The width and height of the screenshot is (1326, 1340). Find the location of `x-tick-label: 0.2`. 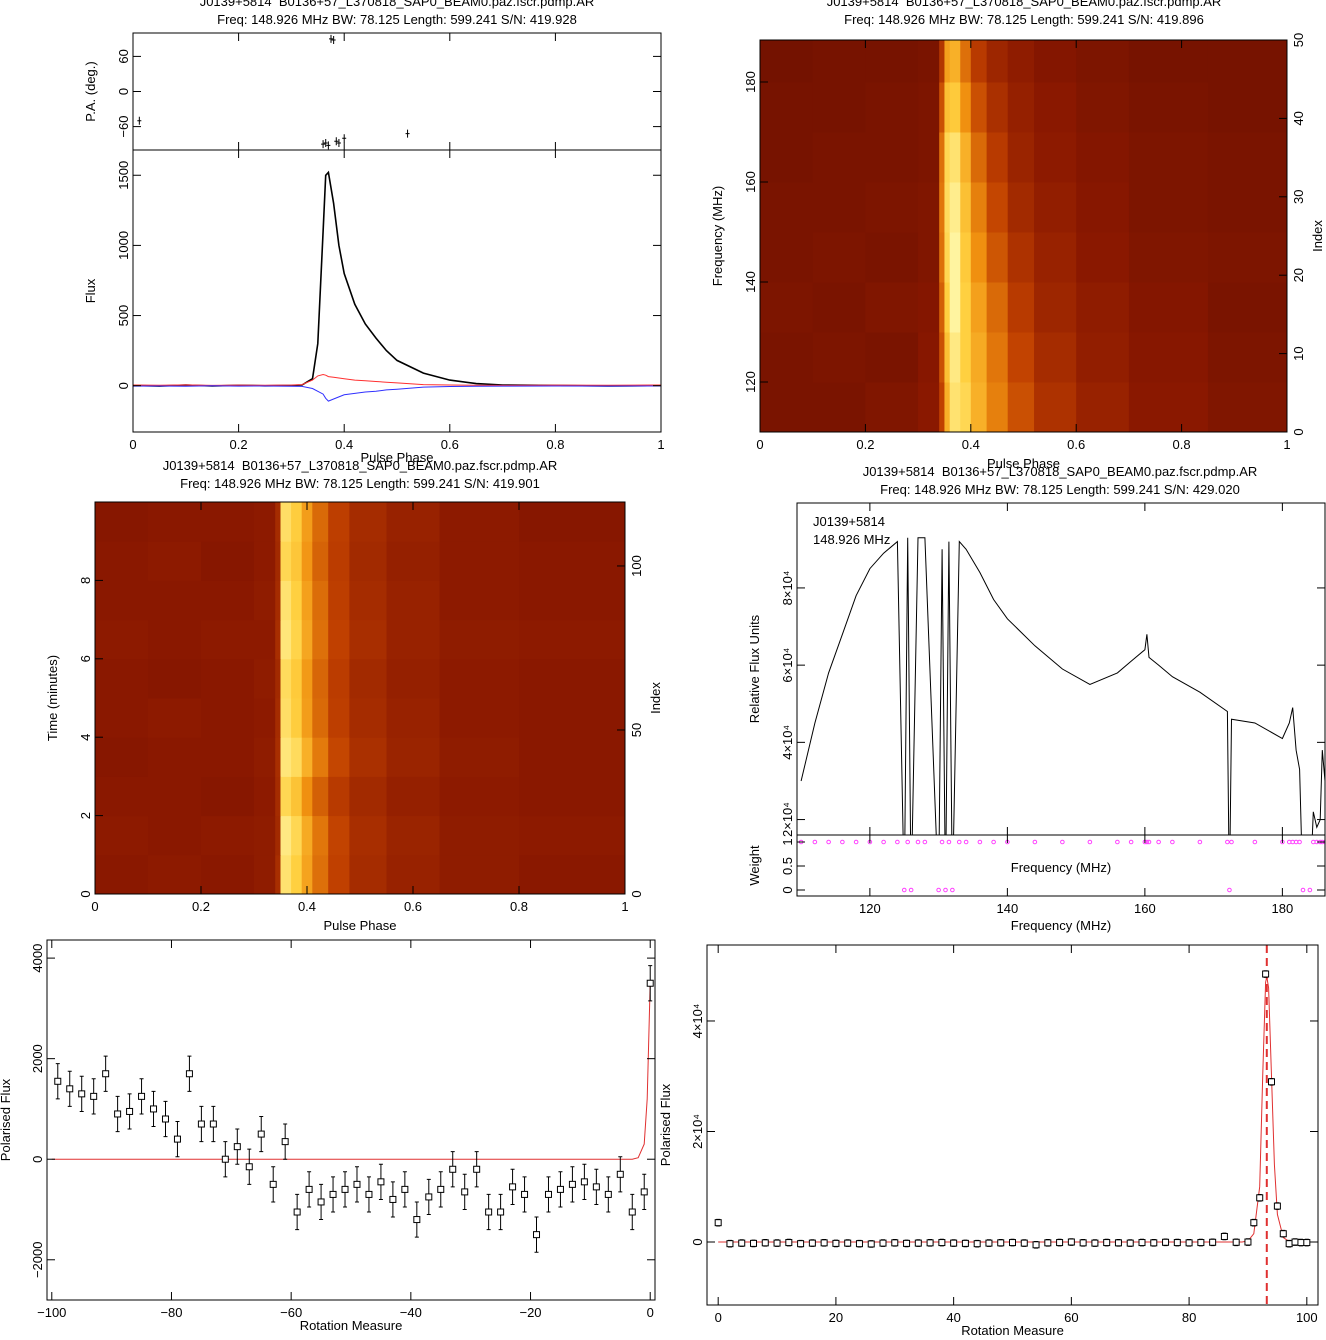

x-tick-label: 0.2 is located at coordinates (239, 444).